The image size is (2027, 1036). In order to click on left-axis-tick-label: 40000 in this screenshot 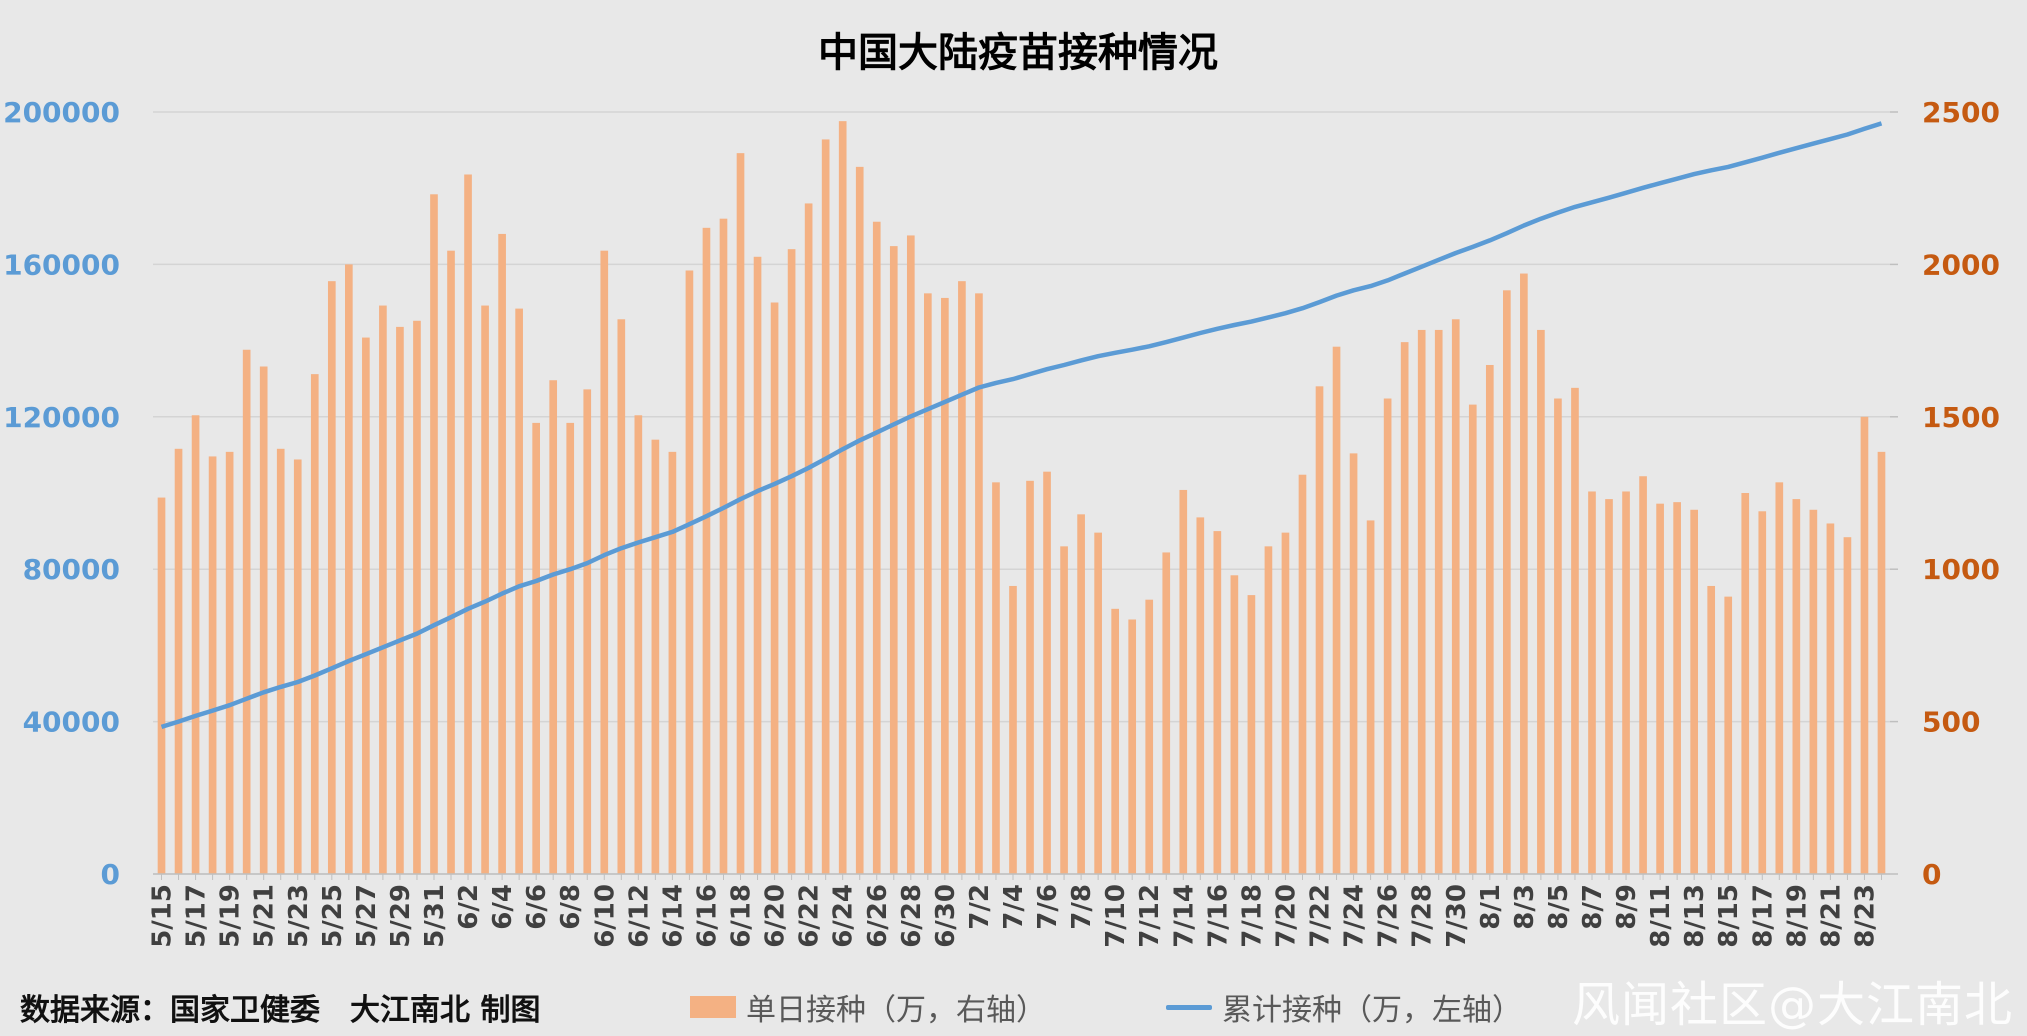, I will do `click(71, 722)`.